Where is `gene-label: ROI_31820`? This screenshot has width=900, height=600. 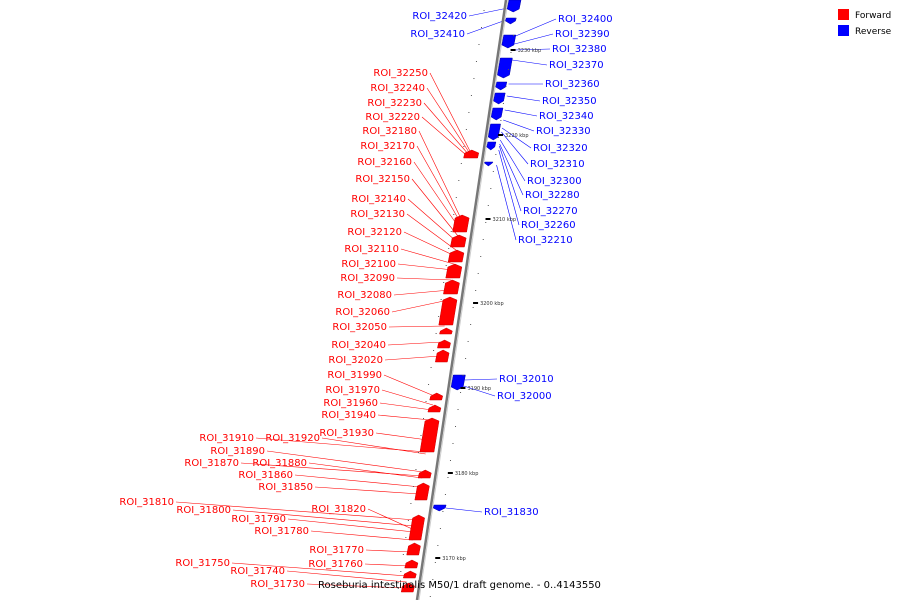 gene-label: ROI_31820 is located at coordinates (338, 509).